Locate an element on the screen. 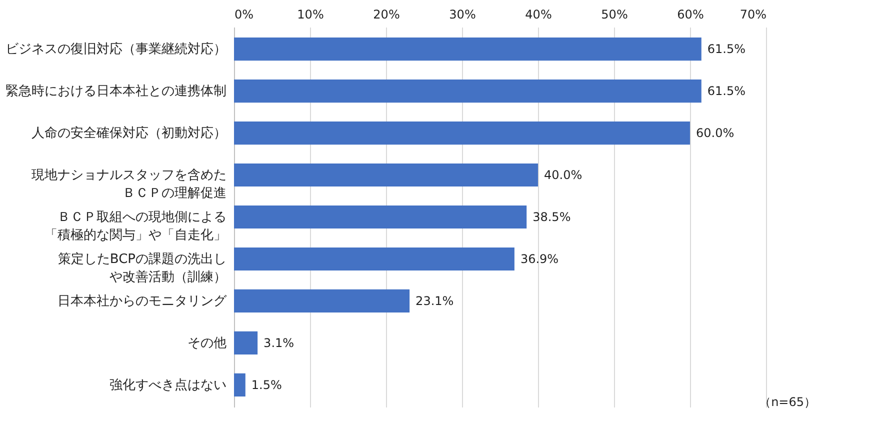  data-label: 40.0% is located at coordinates (563, 175).